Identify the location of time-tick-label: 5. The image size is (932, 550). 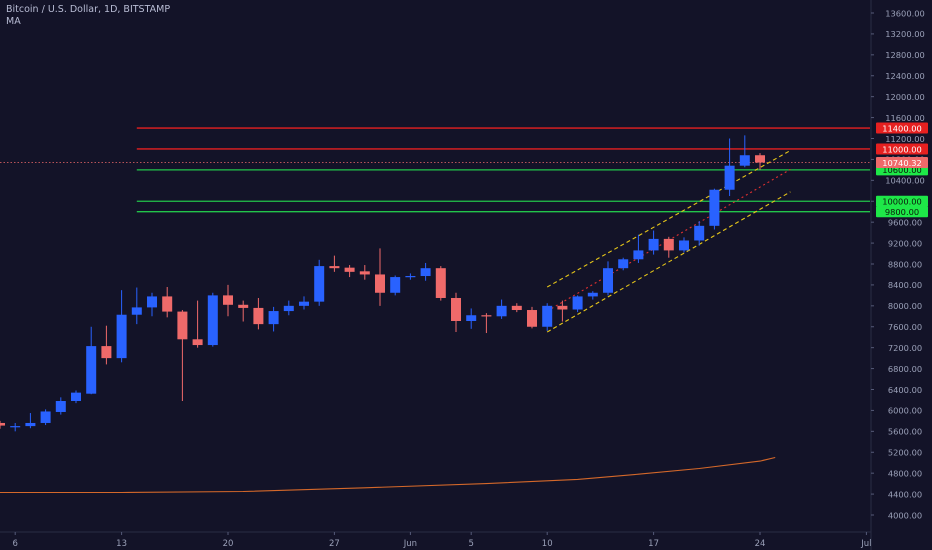
(470, 544).